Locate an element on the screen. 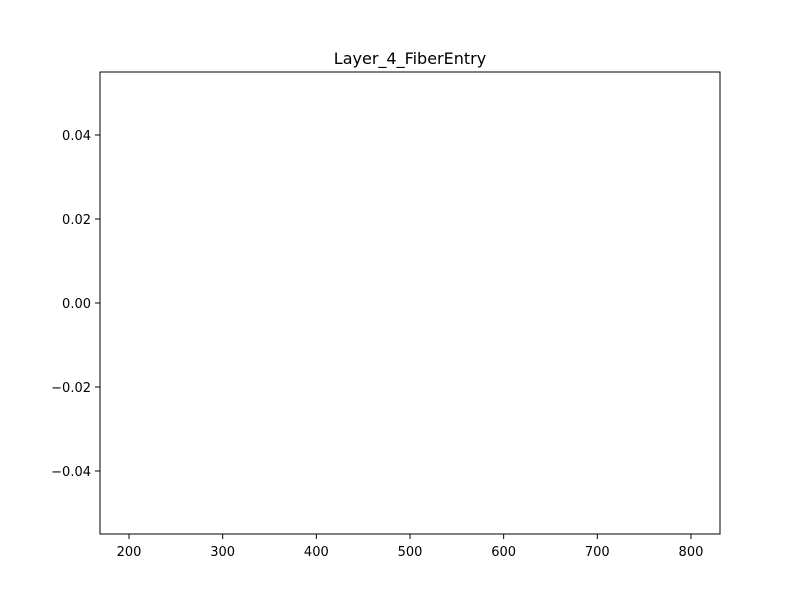 The height and width of the screenshot is (605, 800). x-tick-label: 700 is located at coordinates (597, 552).